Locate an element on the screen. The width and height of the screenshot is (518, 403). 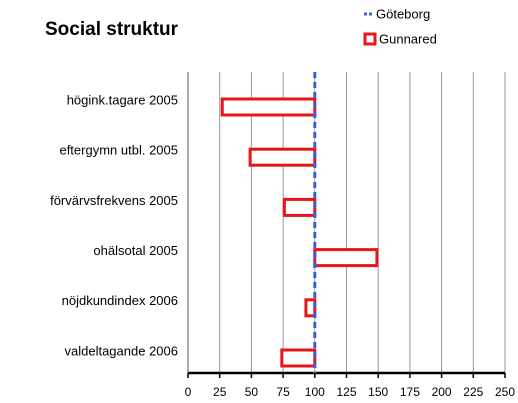
x-tick-label: 225 is located at coordinates (473, 392).